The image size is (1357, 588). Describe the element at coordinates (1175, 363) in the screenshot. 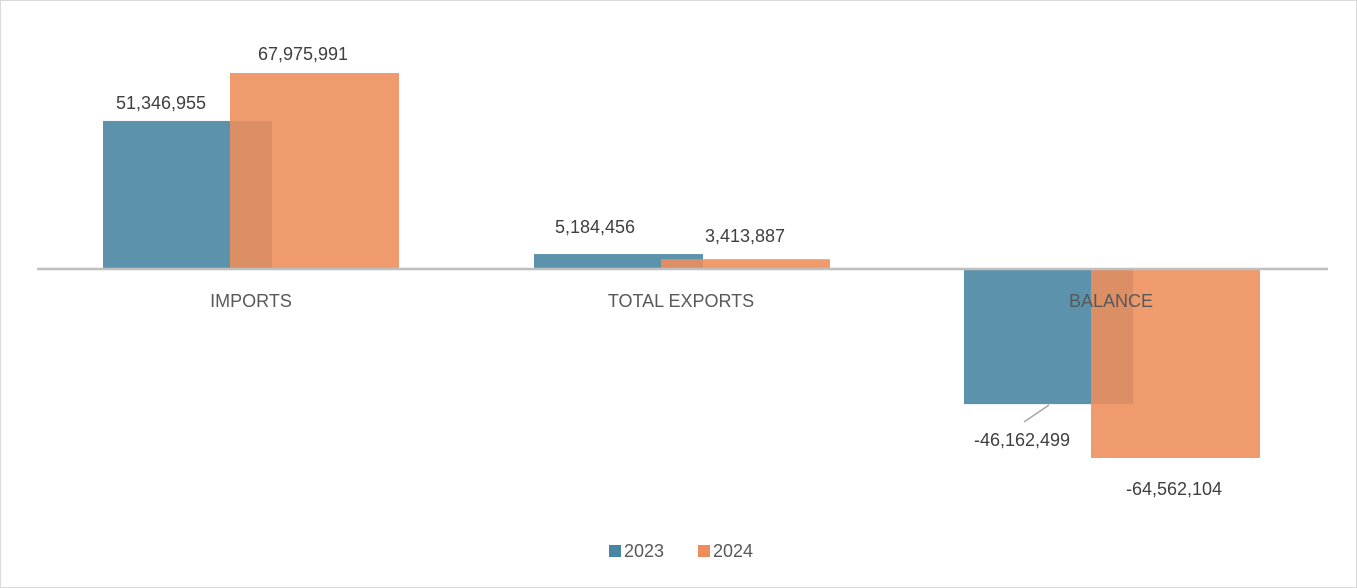

I see `bar-2024-balance` at that location.